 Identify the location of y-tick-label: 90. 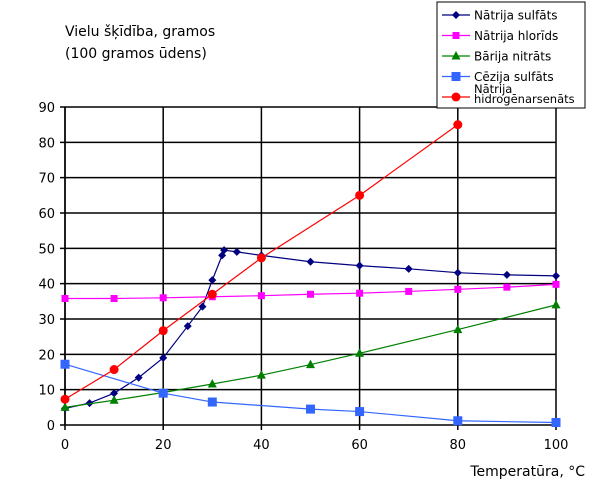
(46, 108).